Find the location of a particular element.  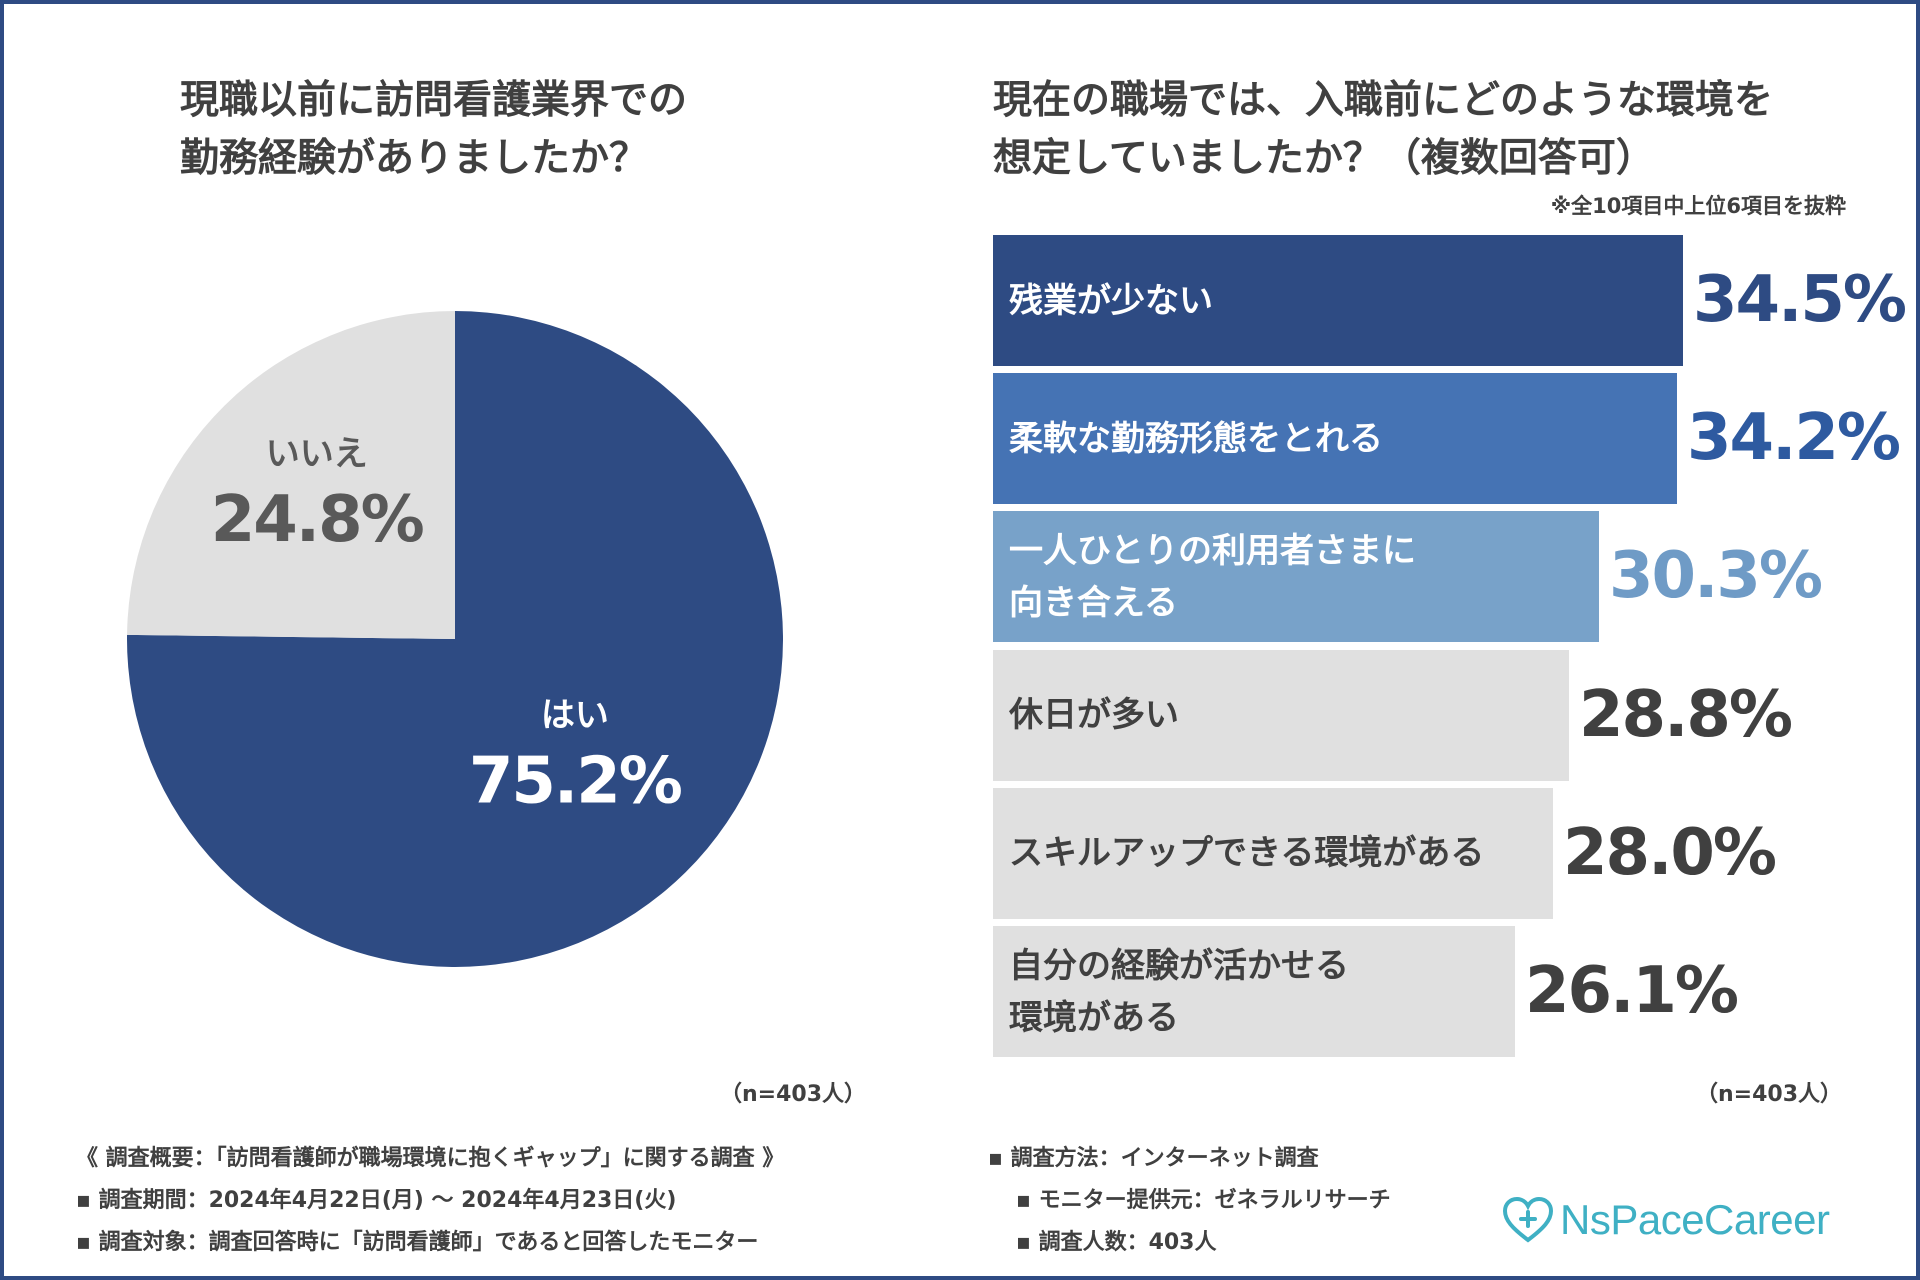

bar-title-line2: 想定していましたか？（複数回答可） is located at coordinates (1324, 158).